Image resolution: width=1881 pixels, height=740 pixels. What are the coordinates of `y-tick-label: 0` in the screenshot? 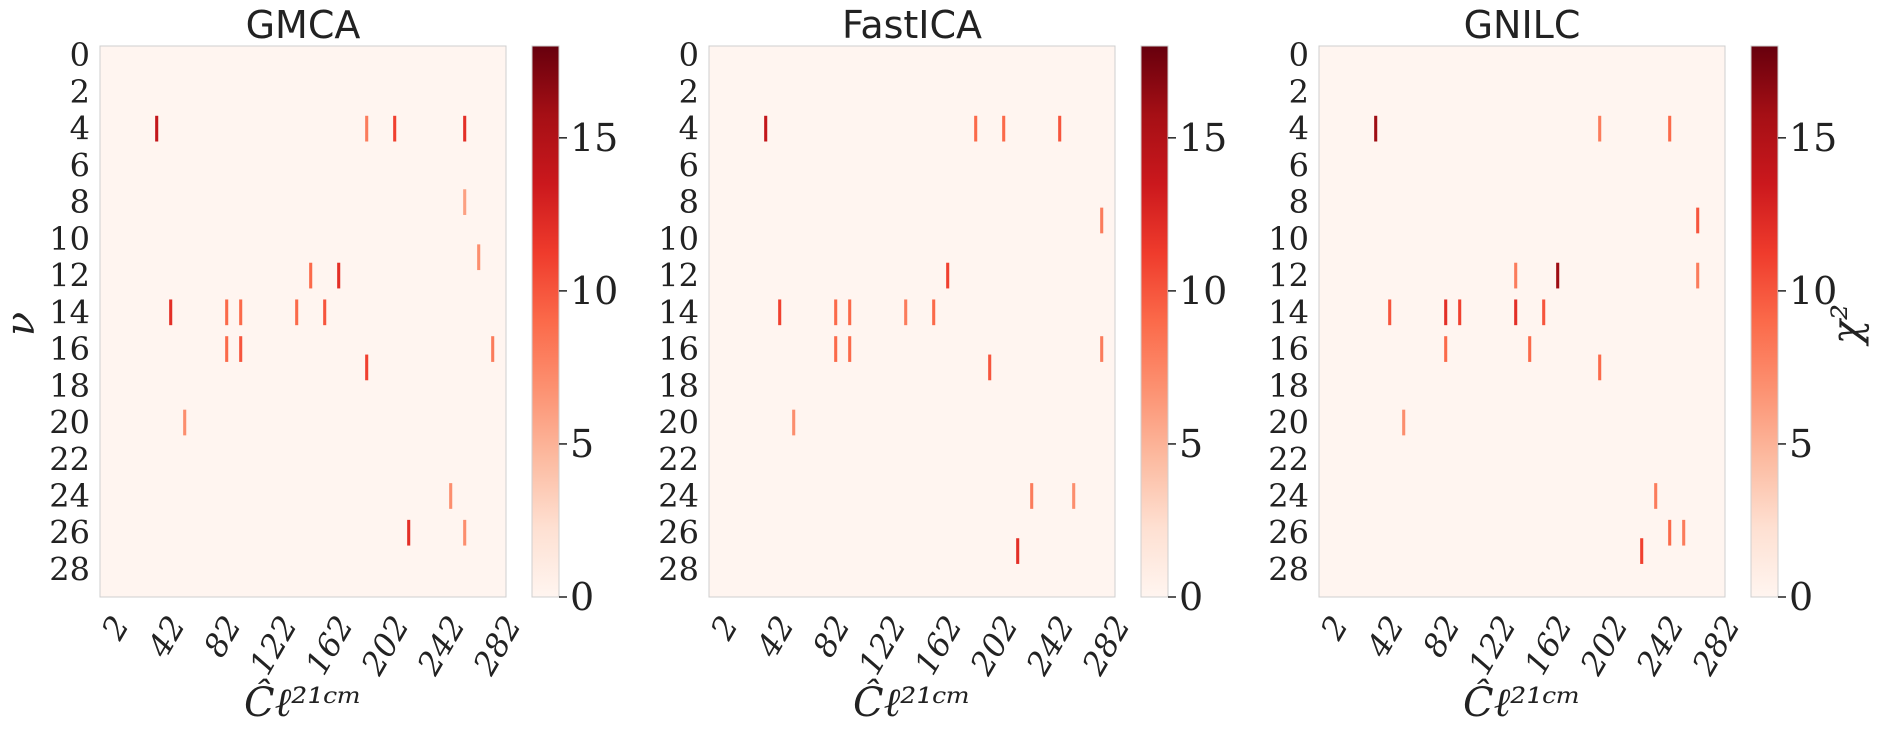 It's located at (1299, 55).